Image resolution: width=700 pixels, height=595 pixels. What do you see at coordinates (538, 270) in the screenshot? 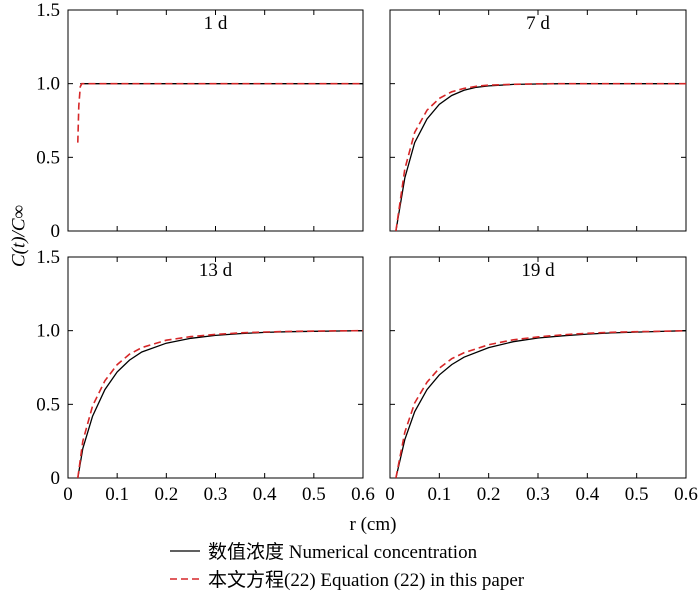
I see `panel-title: 19 d` at bounding box center [538, 270].